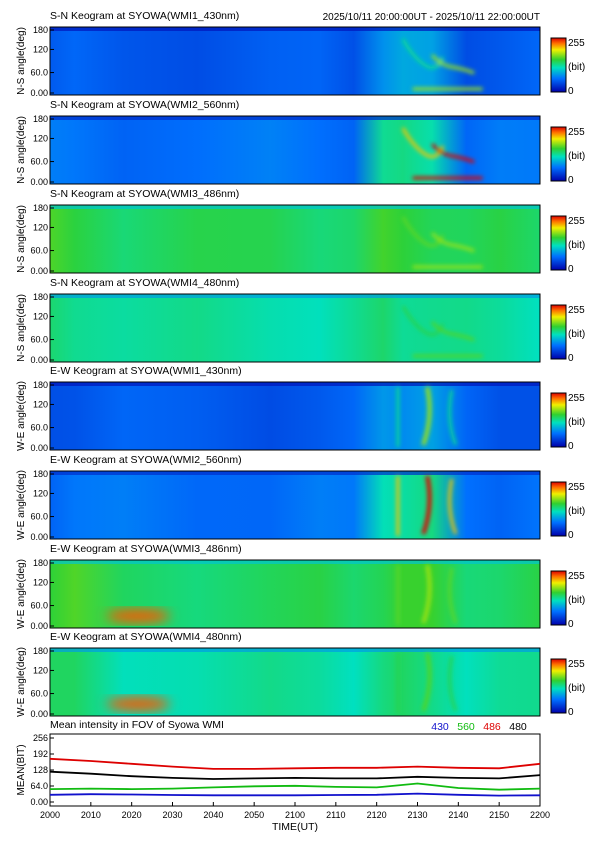 The width and height of the screenshot is (595, 842). Describe the element at coordinates (146, 371) in the screenshot. I see `keogram-title: E-W Keogram at SYOWA(WMI1_430nm)` at that location.